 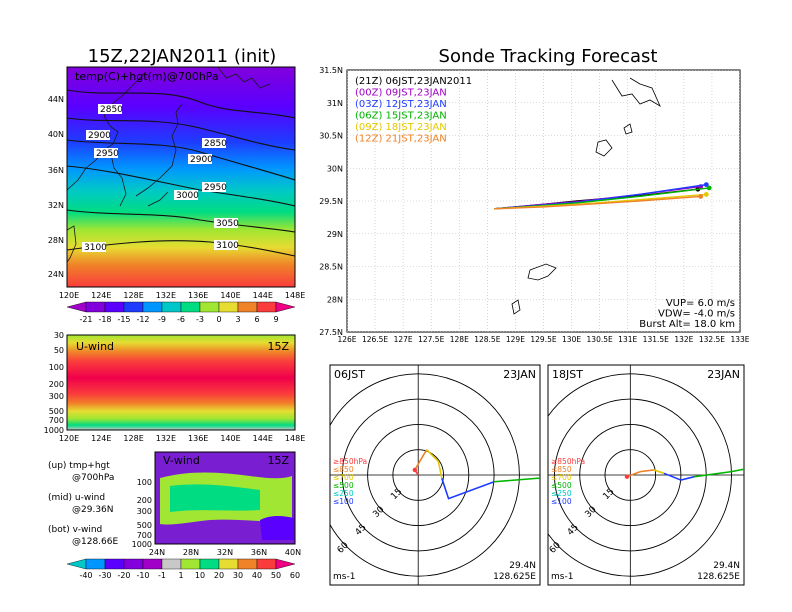 What do you see at coordinates (263, 438) in the screenshot?
I see `uwind-lon-tick: 144E` at bounding box center [263, 438].